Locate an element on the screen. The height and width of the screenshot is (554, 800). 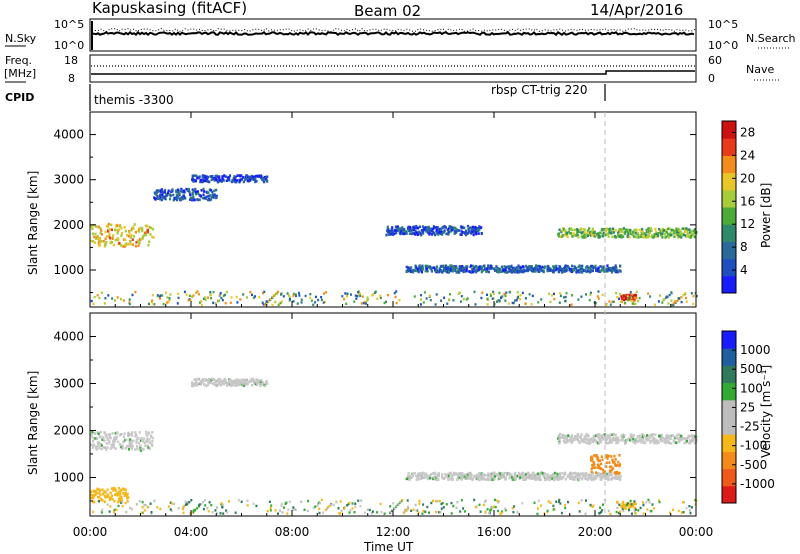
x-tick-label: 20:00 is located at coordinates (595, 532).